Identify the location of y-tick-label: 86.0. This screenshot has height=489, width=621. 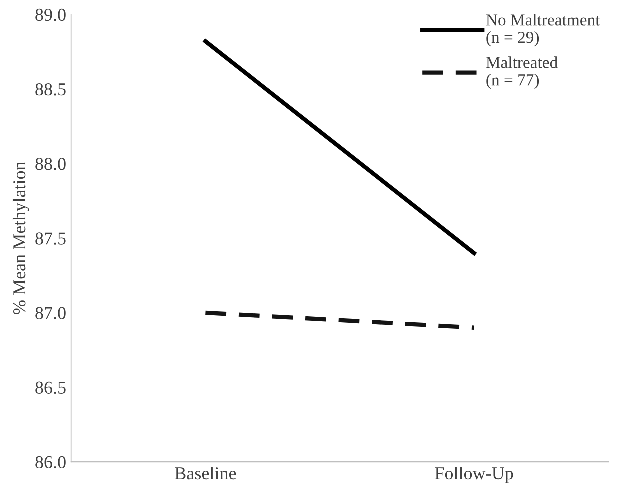
(51, 462).